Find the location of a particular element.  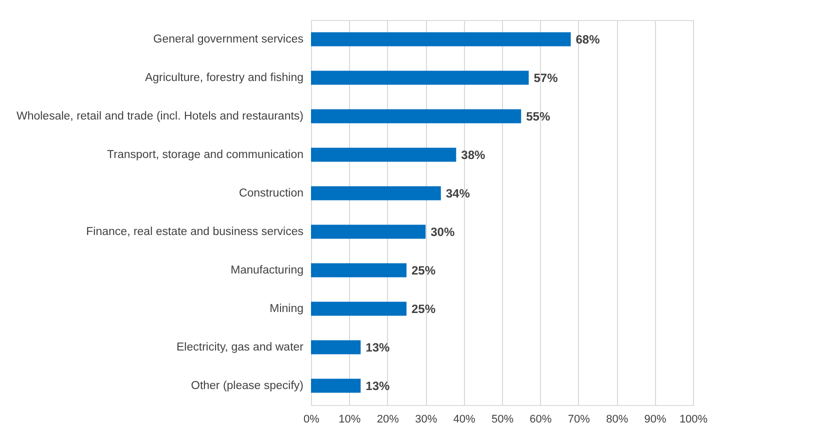

y-tick-label: Agriculture, forestry and fishing is located at coordinates (224, 78).